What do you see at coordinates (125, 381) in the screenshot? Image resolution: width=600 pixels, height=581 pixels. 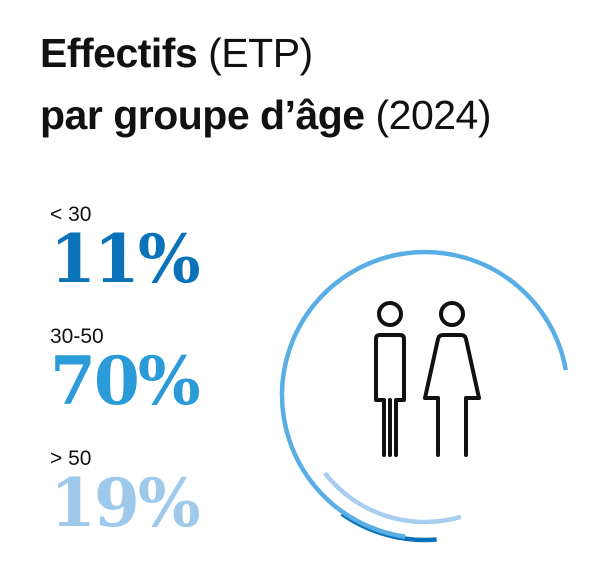 I see `age-group-percent: 70%` at bounding box center [125, 381].